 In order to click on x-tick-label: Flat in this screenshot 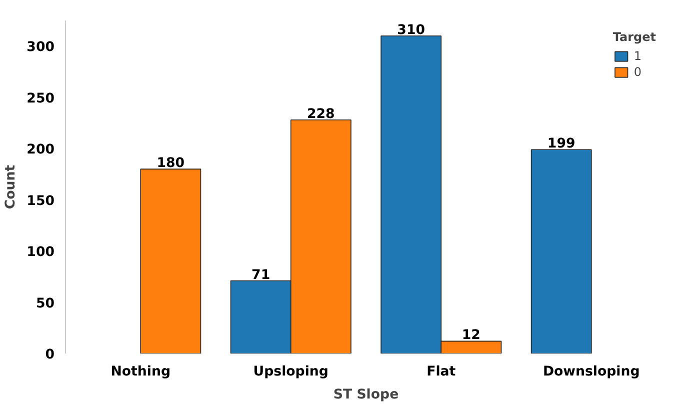, I will do `click(441, 372)`.